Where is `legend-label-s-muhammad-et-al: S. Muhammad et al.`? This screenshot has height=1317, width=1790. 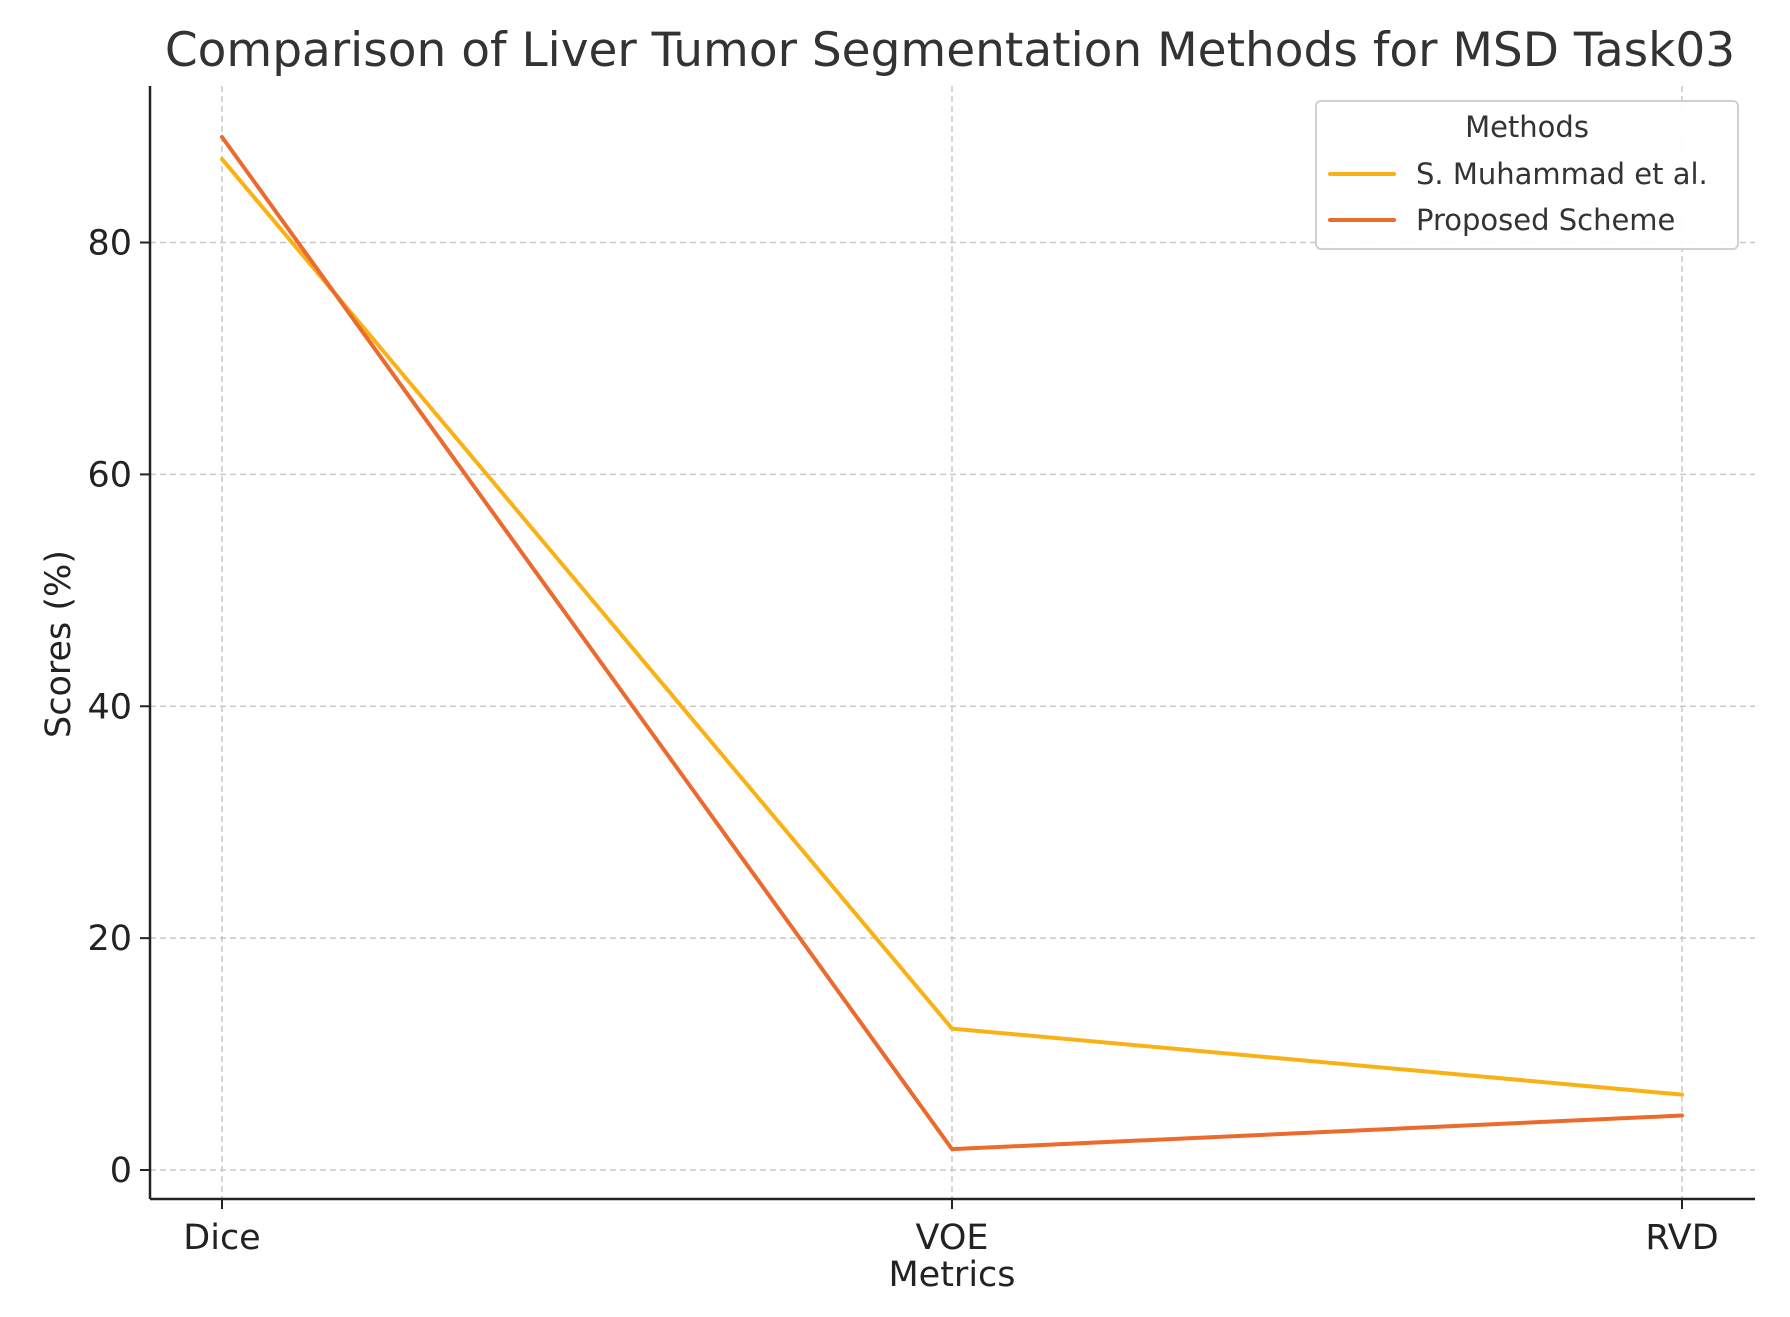 legend-label-s-muhammad-et-al: S. Muhammad et al. is located at coordinates (1562, 174).